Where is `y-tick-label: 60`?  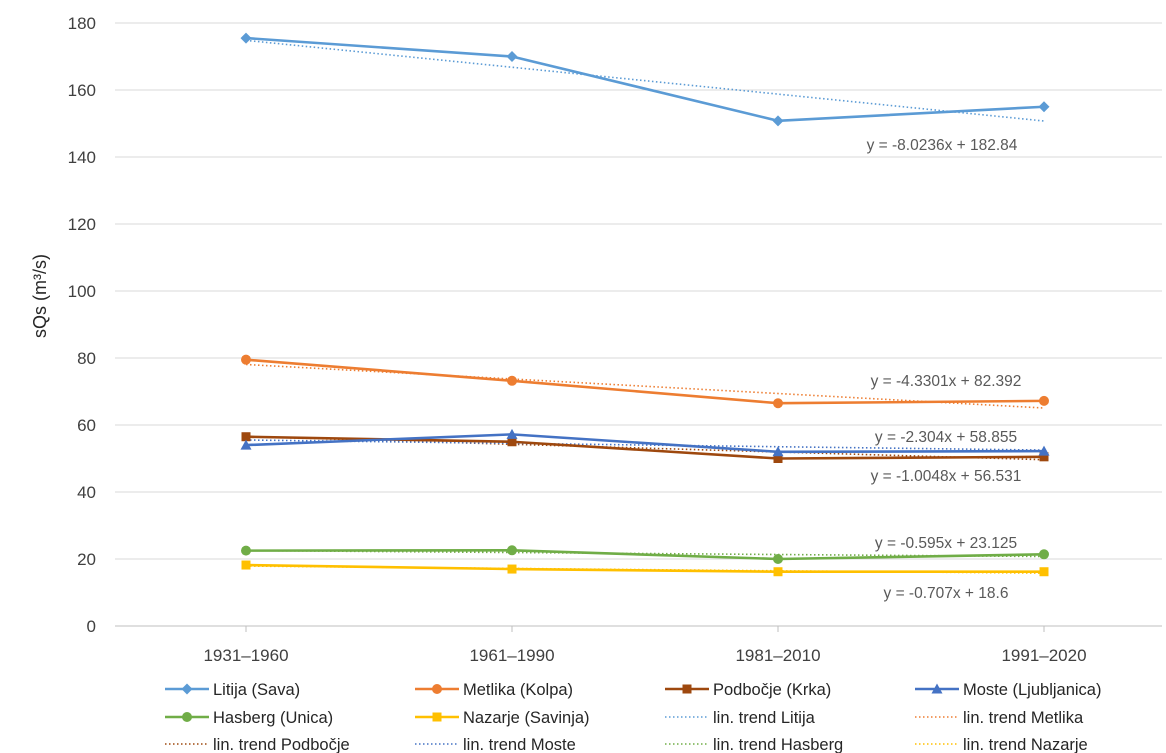
y-tick-label: 60 is located at coordinates (86, 425).